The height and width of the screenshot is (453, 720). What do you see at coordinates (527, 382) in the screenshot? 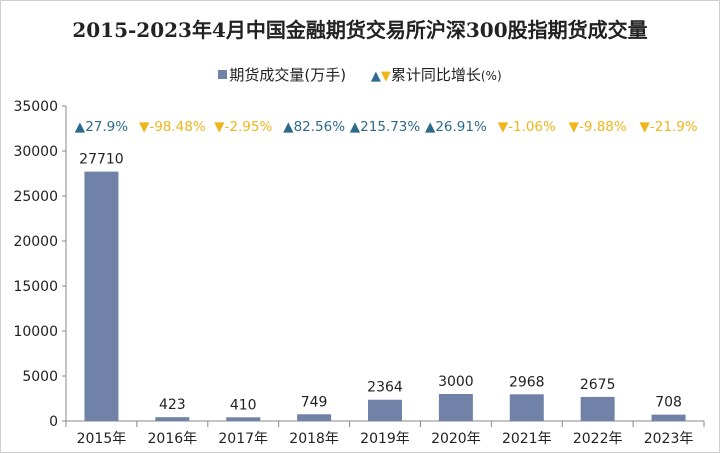
I see `bar-value-label: 2968` at bounding box center [527, 382].